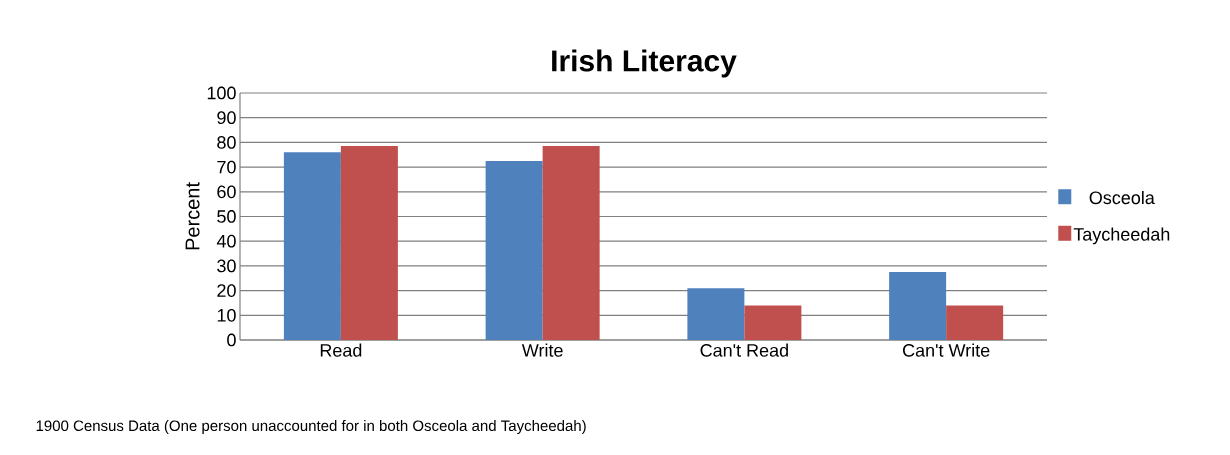  What do you see at coordinates (221, 93) in the screenshot?
I see `y-tick-label: 100` at bounding box center [221, 93].